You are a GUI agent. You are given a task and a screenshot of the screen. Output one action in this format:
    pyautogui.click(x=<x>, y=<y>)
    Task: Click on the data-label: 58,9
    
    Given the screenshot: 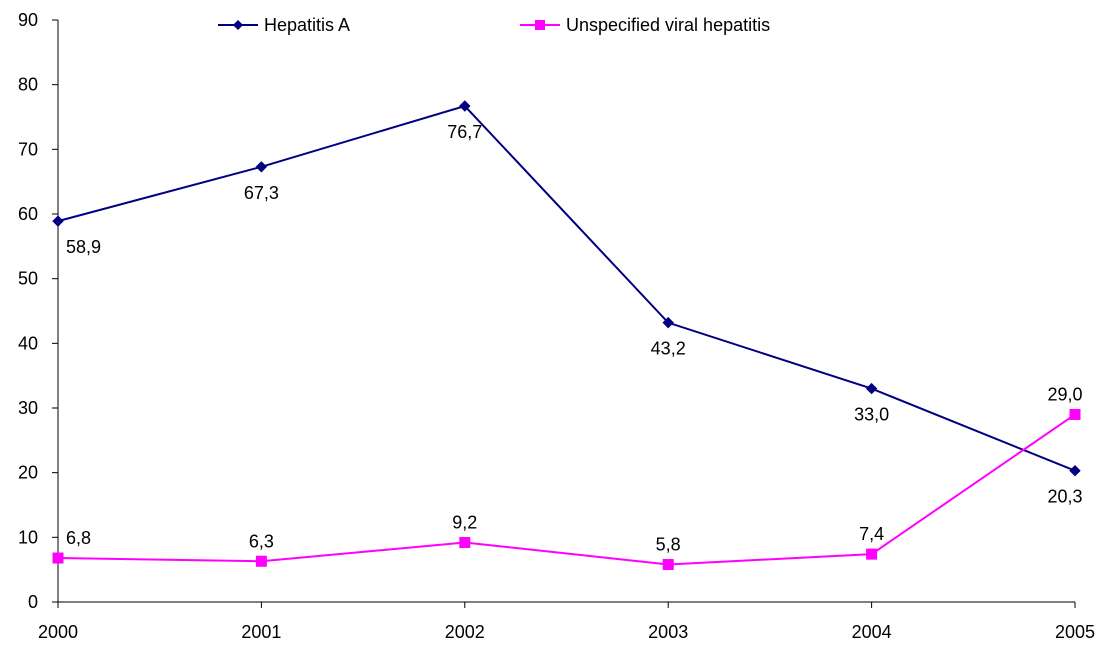 What is the action you would take?
    pyautogui.click(x=83, y=247)
    